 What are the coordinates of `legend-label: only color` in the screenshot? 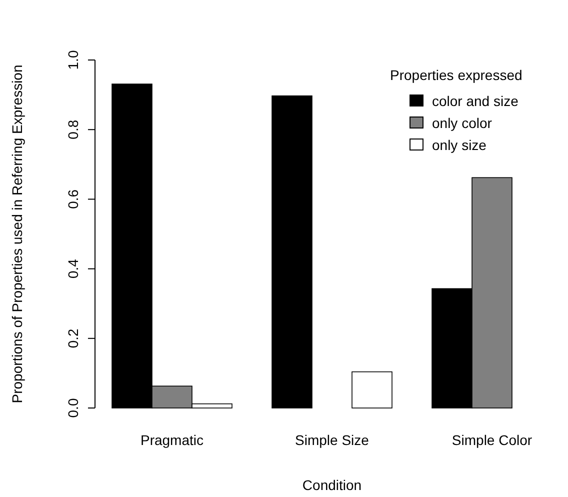 It's located at (462, 123).